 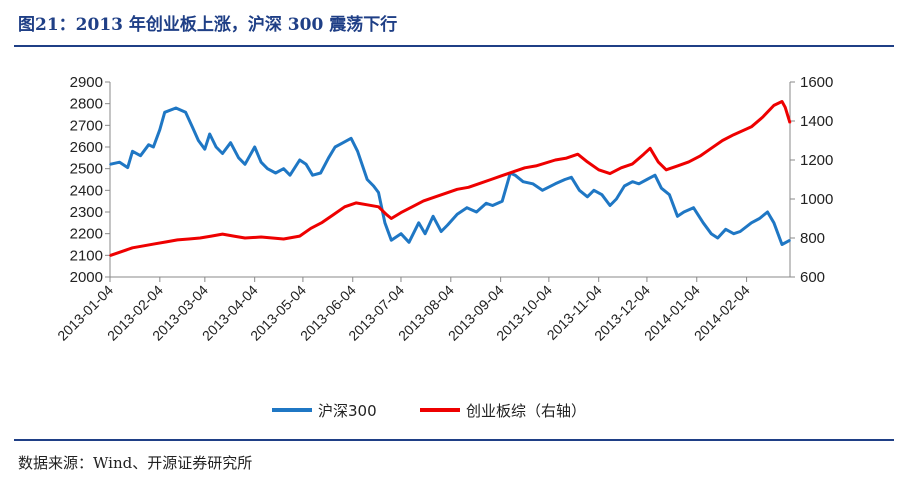 What do you see at coordinates (86, 125) in the screenshot?
I see `left-tick-label: 2700` at bounding box center [86, 125].